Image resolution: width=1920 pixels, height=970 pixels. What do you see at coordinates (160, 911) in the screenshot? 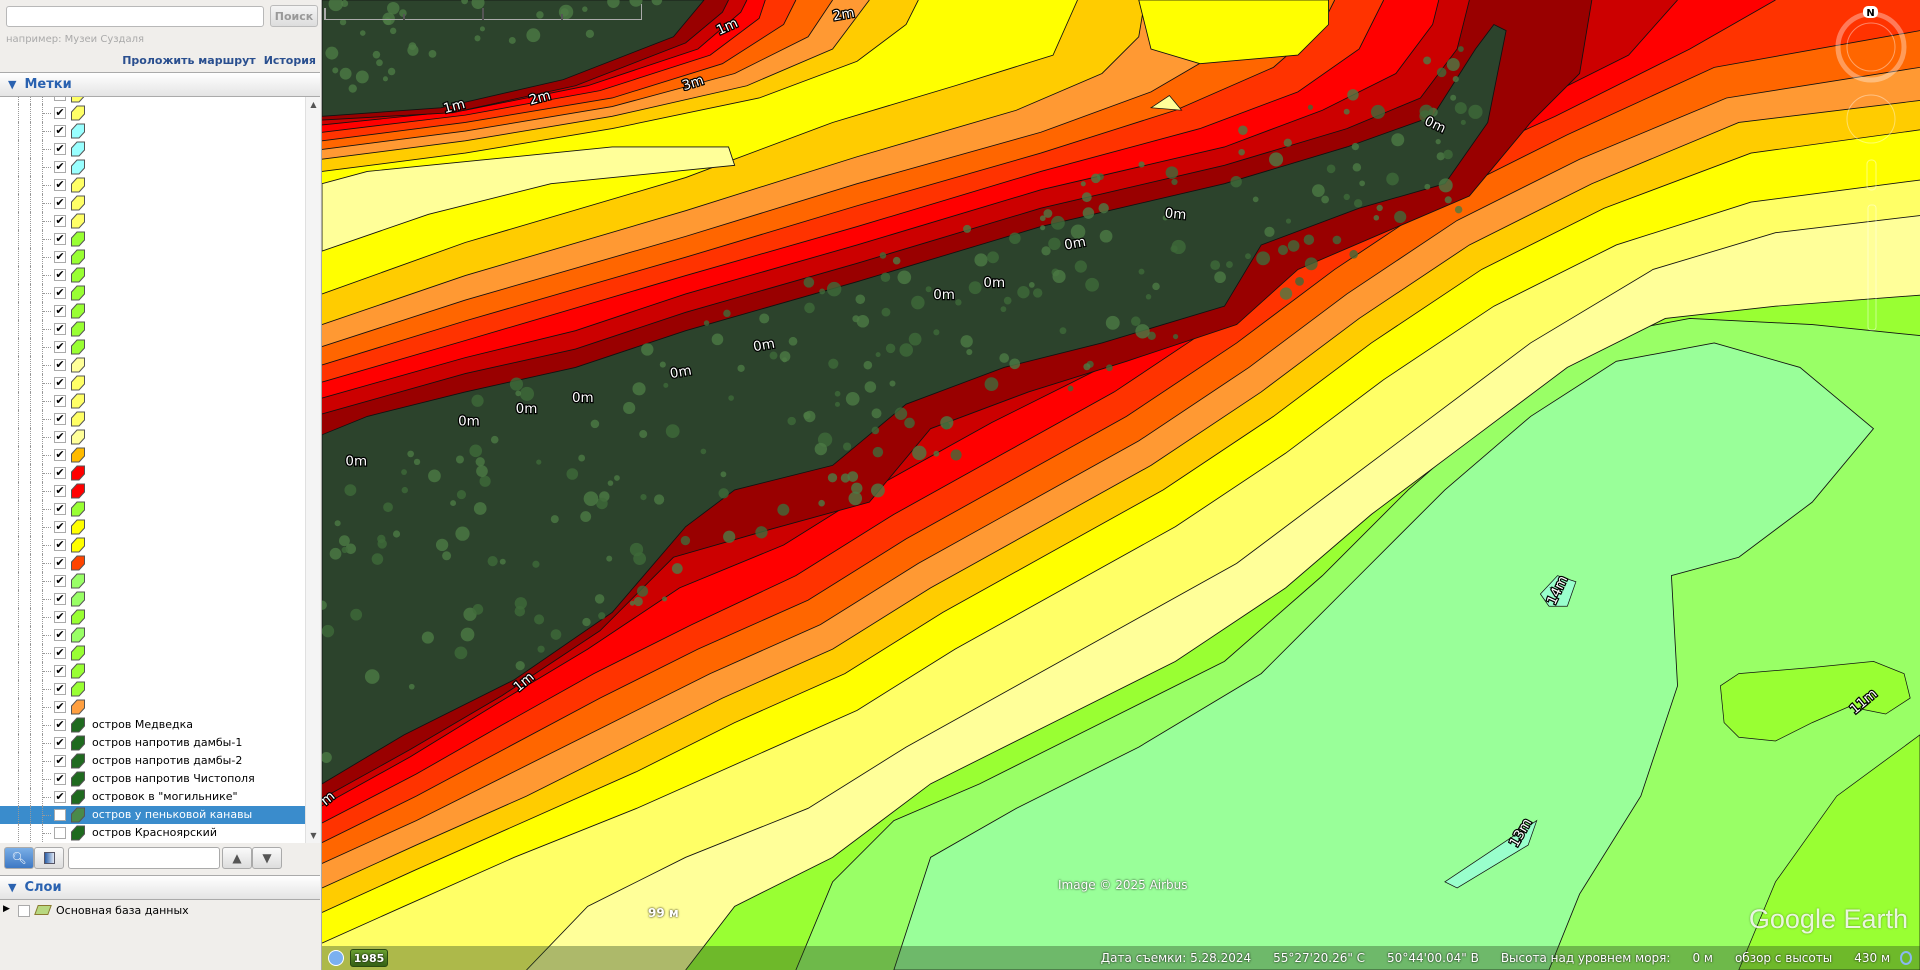
I see `layer-item: ▶ Основная база данных` at bounding box center [160, 911].